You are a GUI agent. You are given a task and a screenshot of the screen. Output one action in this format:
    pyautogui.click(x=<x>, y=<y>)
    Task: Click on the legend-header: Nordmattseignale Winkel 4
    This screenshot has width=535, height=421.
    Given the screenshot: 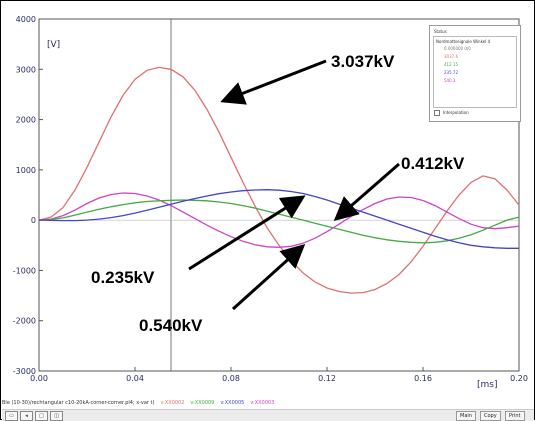 What is the action you would take?
    pyautogui.click(x=463, y=41)
    